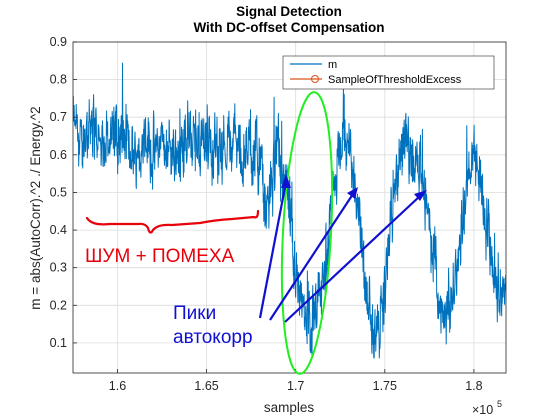  Describe the element at coordinates (58, 42) in the screenshot. I see `y-tick-label: 0.9` at that location.